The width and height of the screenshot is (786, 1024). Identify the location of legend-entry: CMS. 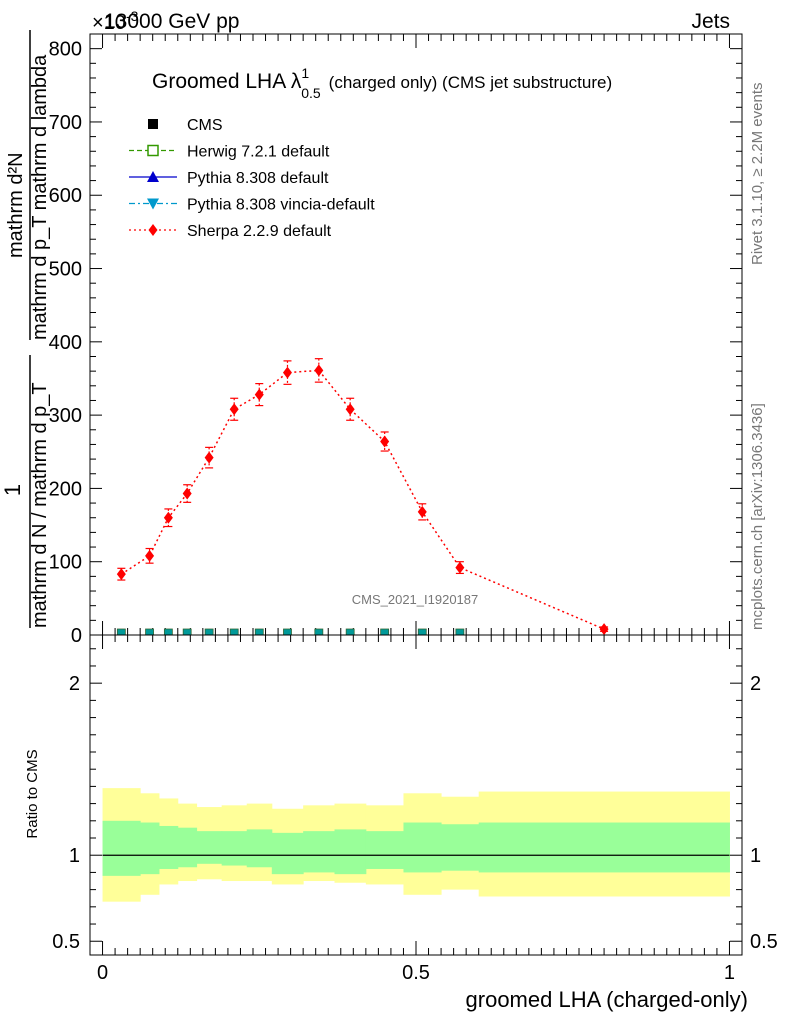
(185, 125).